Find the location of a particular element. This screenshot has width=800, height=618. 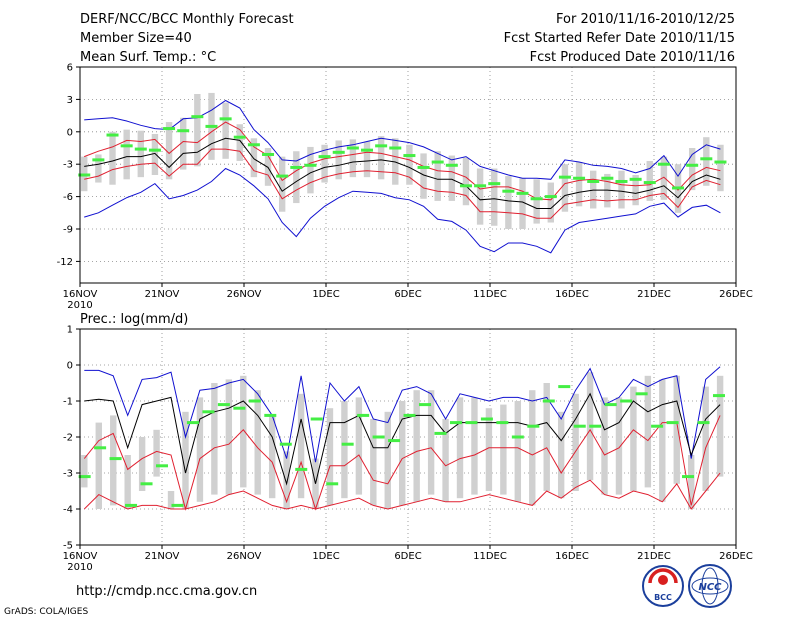

temp-ytick-label: 6 is located at coordinates (70, 68).